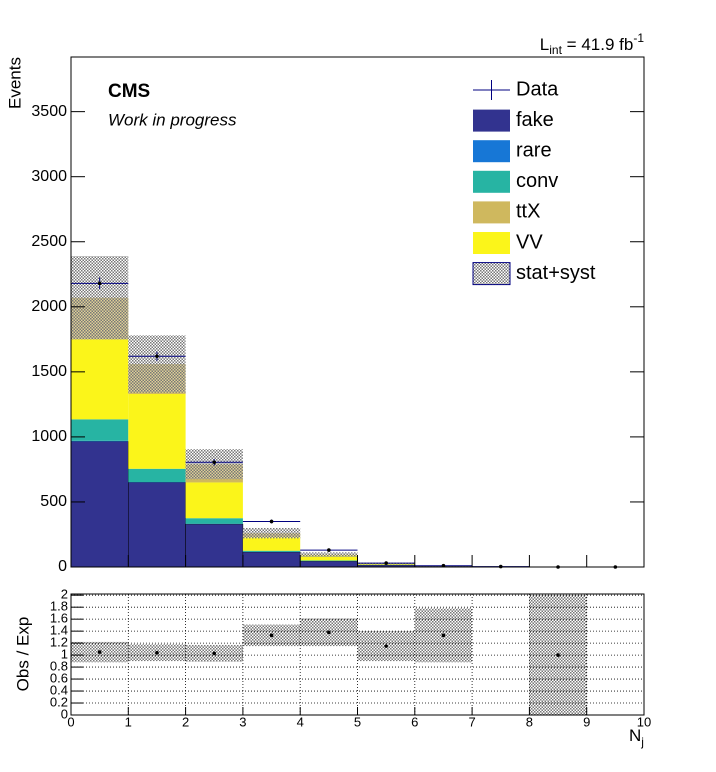 The image size is (716, 772). What do you see at coordinates (642, 742) in the screenshot?
I see `x-label-sub: j` at bounding box center [642, 742].